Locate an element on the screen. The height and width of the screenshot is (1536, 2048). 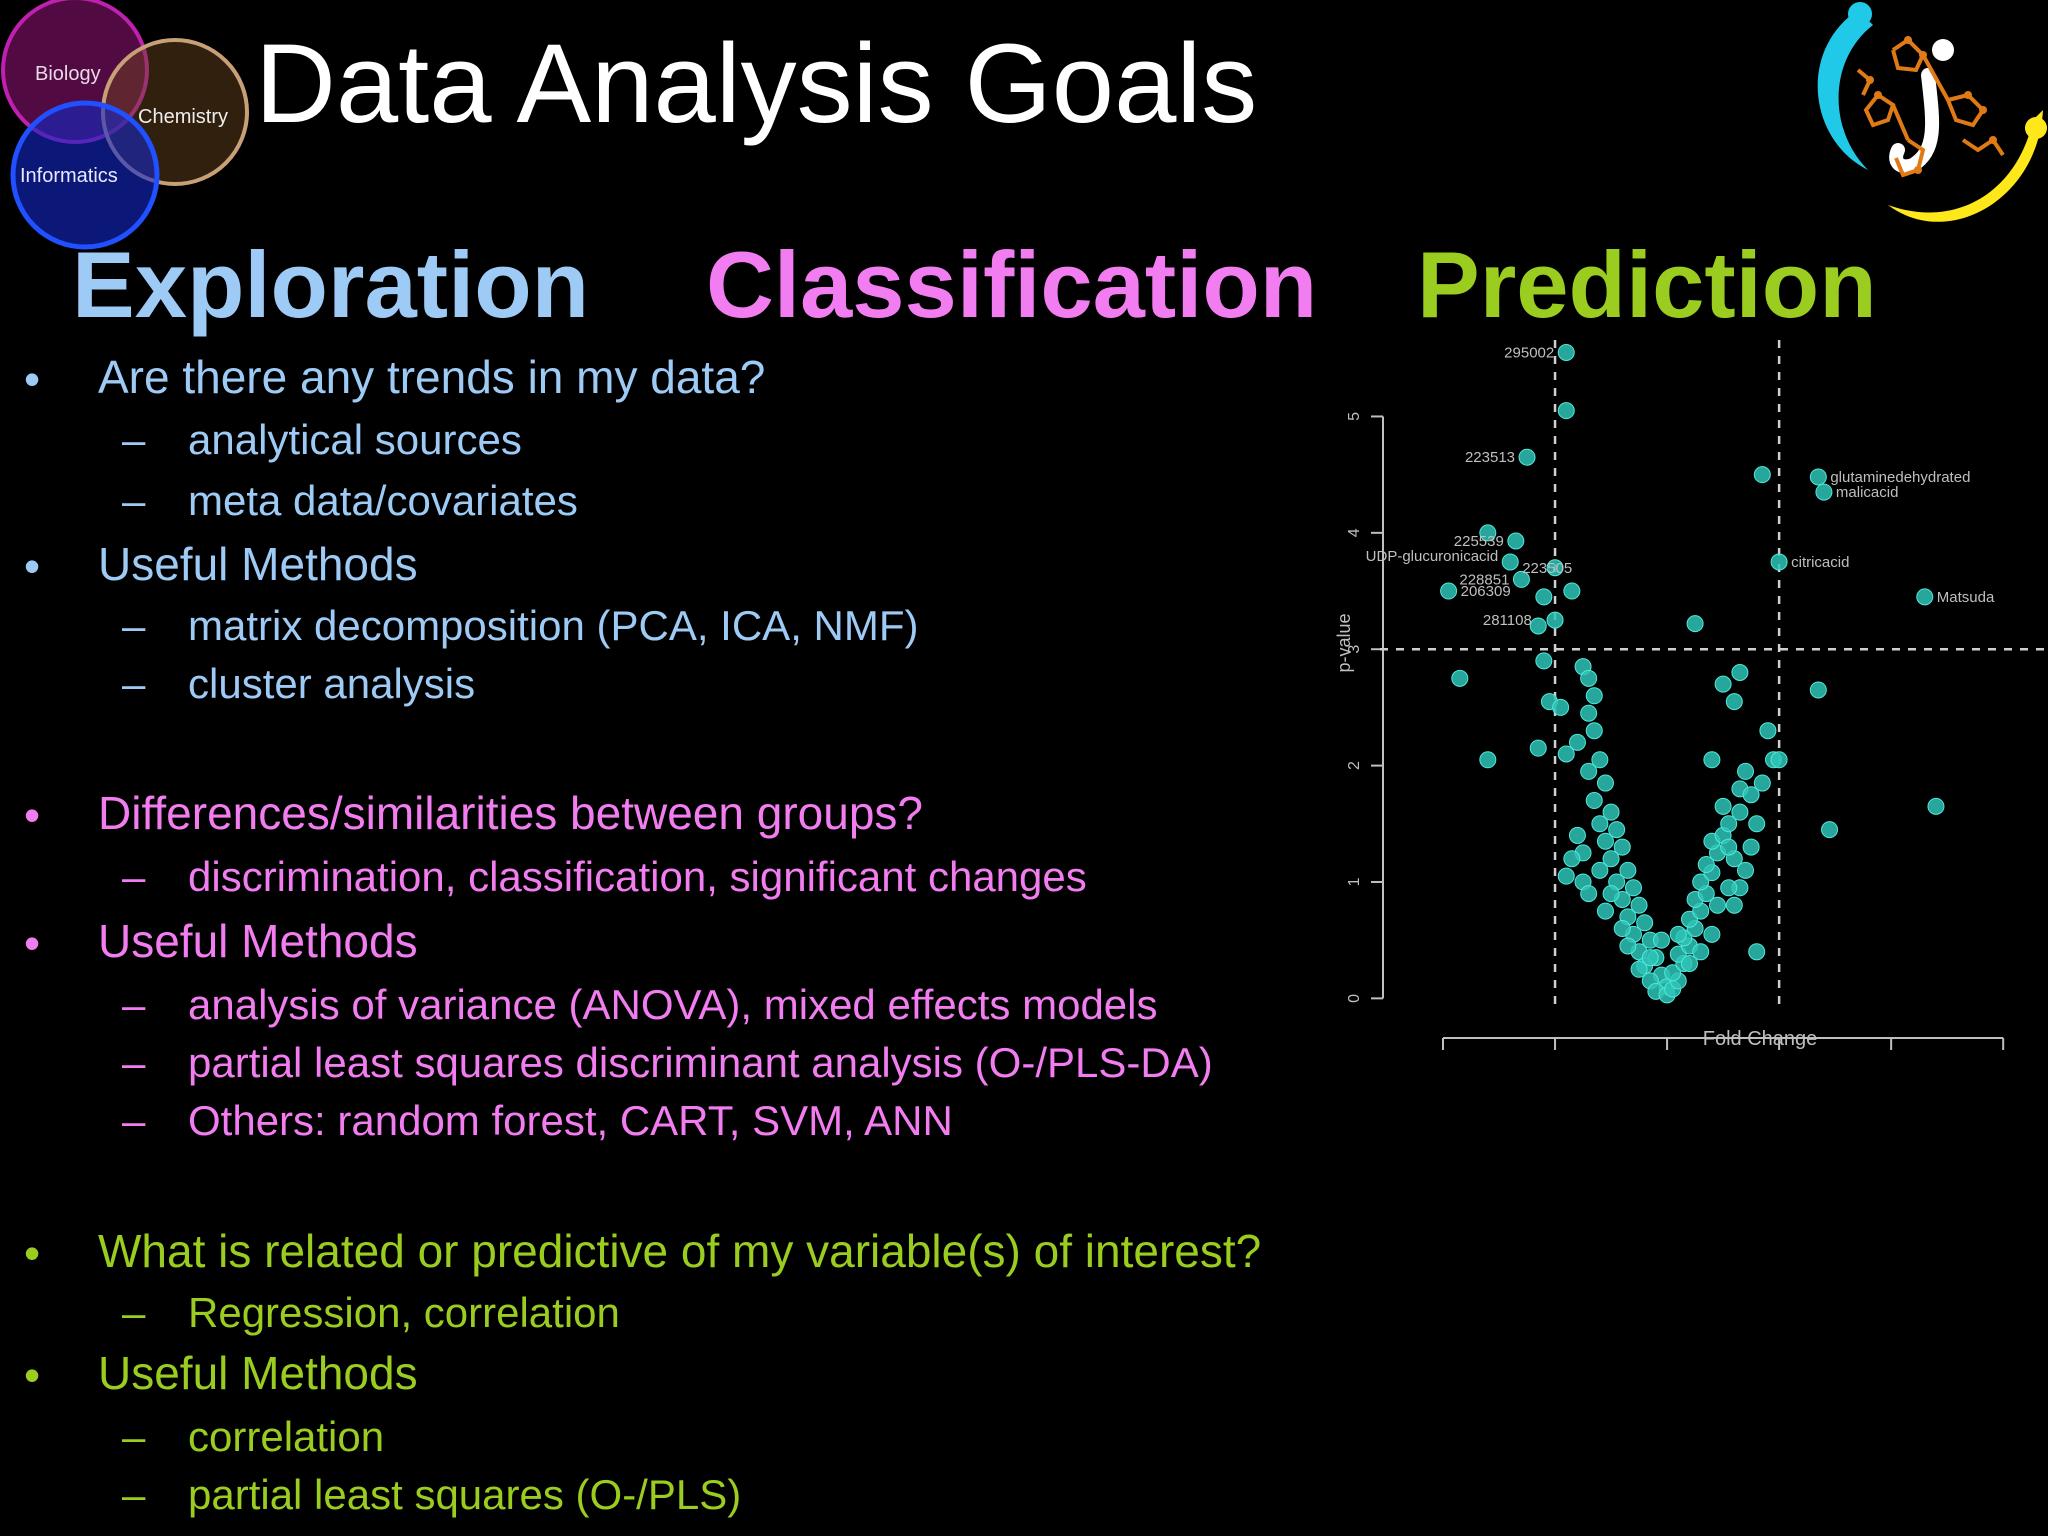
y-tick-label: 3 is located at coordinates (1354, 649).